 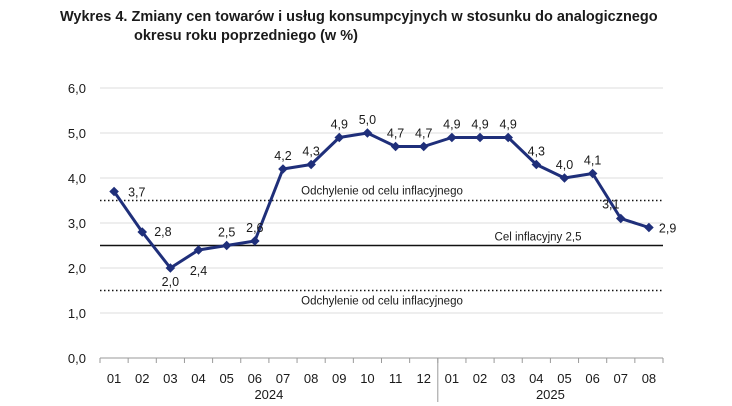 I want to click on data-label: 4,1, so click(x=592, y=161).